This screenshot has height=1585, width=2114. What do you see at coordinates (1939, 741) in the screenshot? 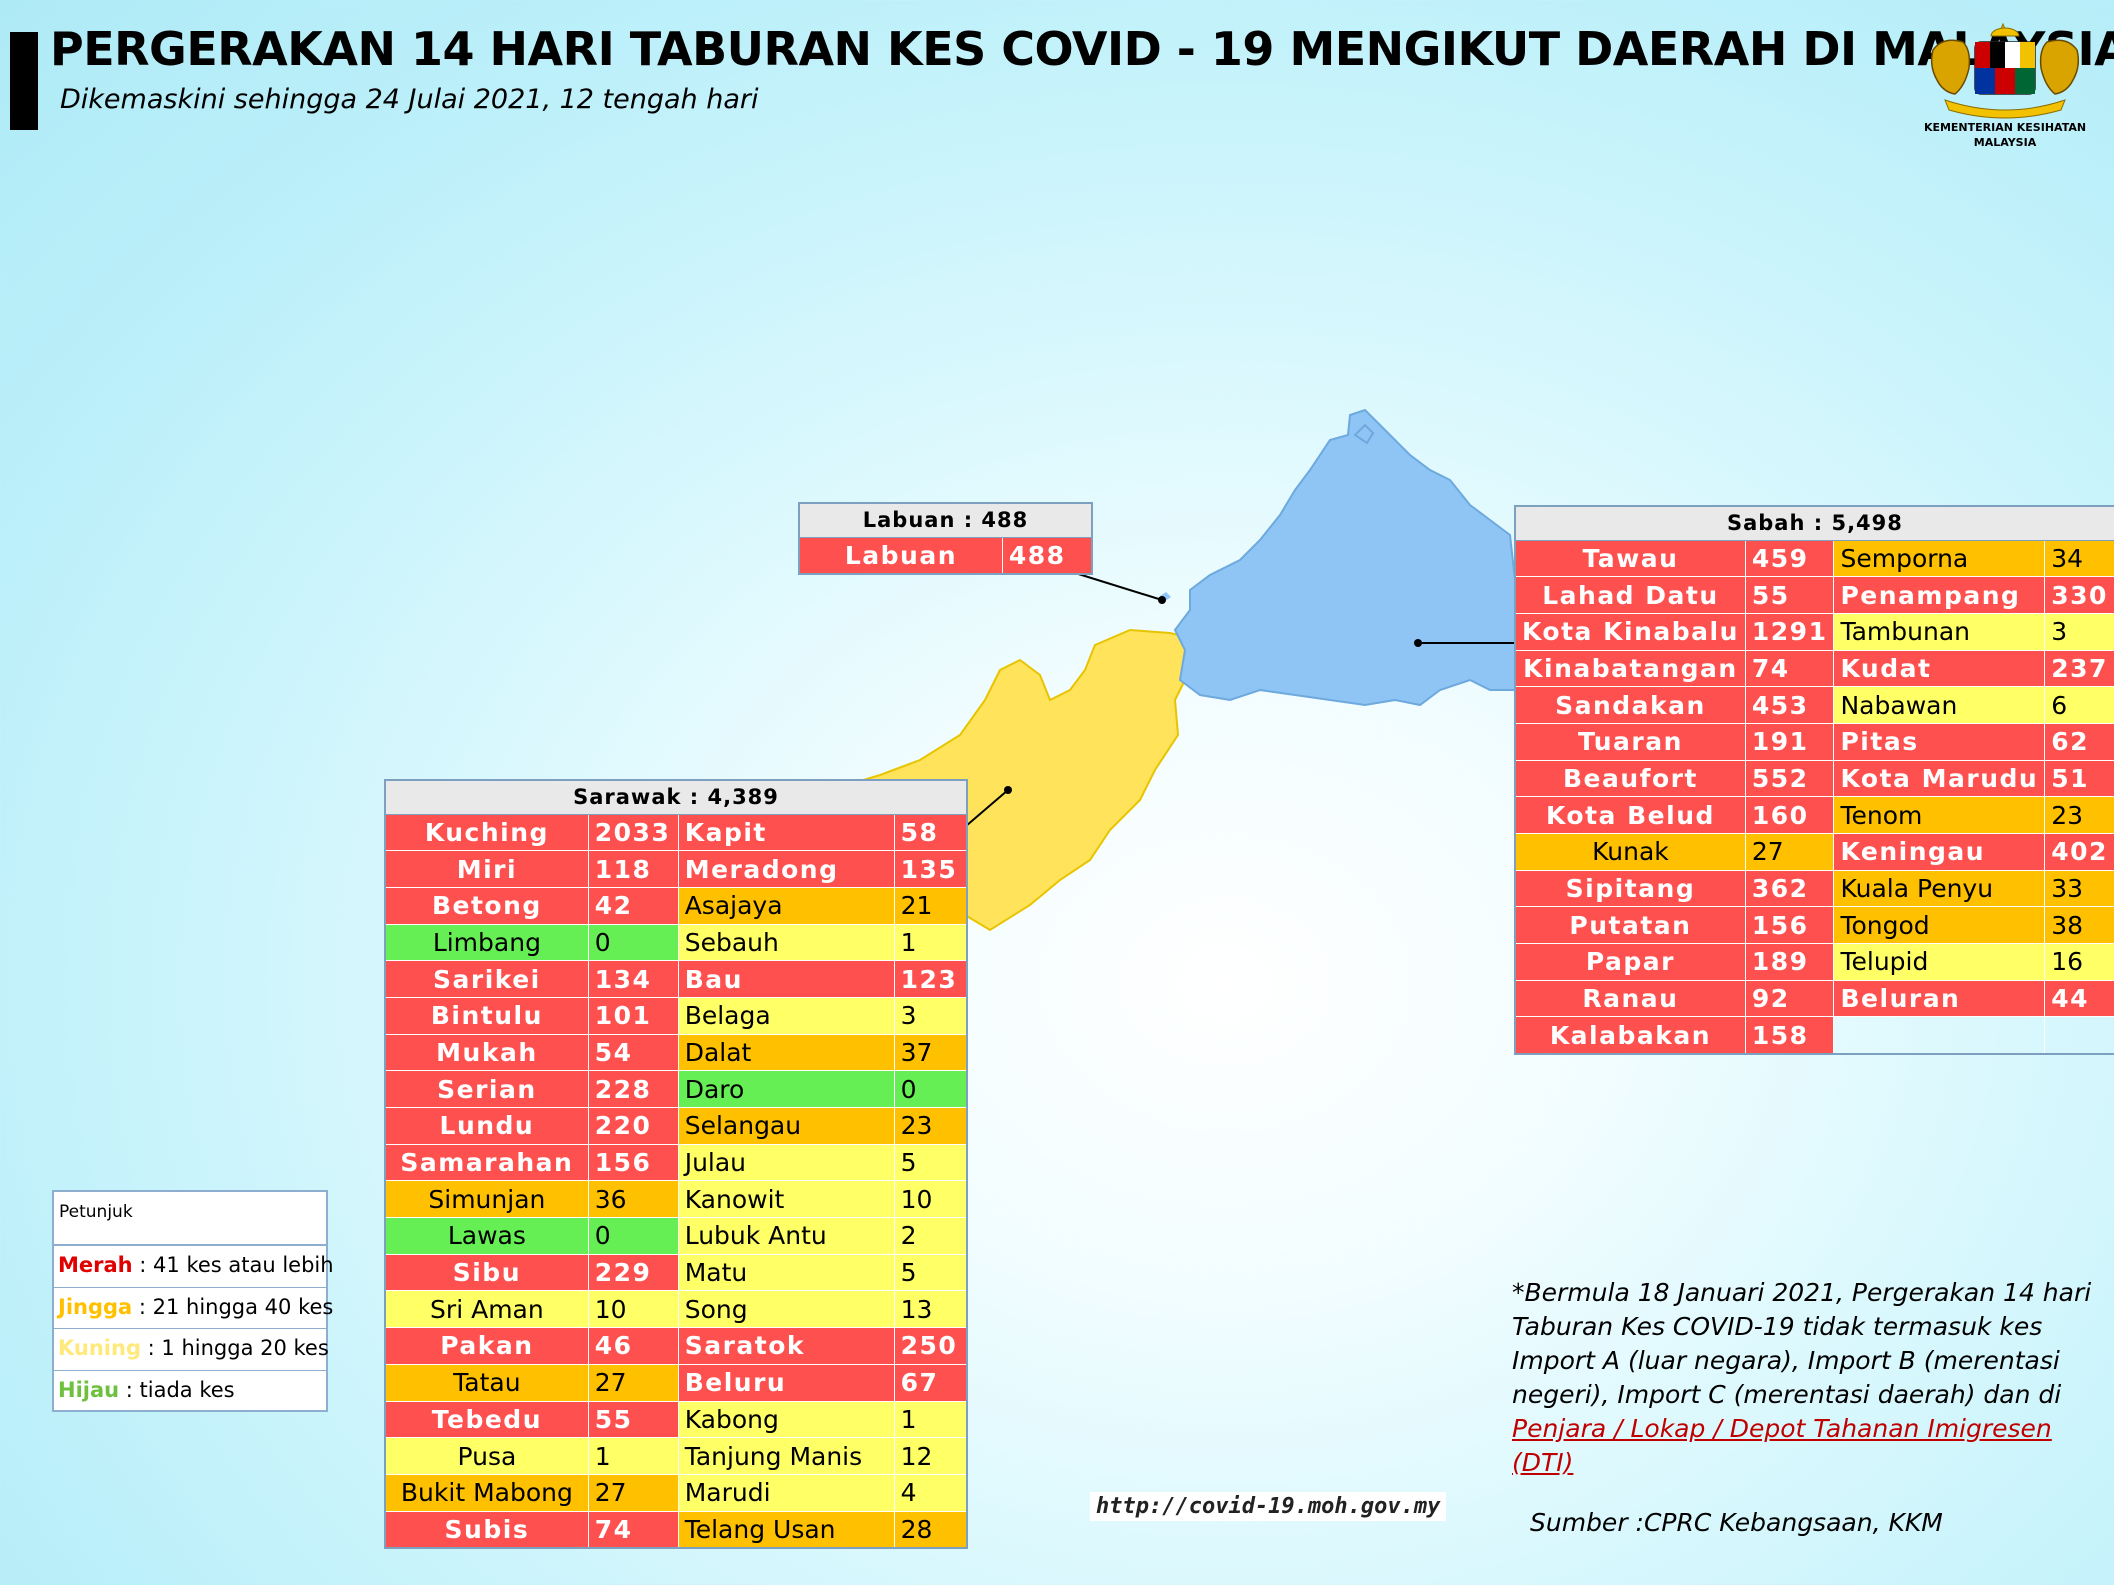
I see `district-name: Pitas` at bounding box center [1939, 741].